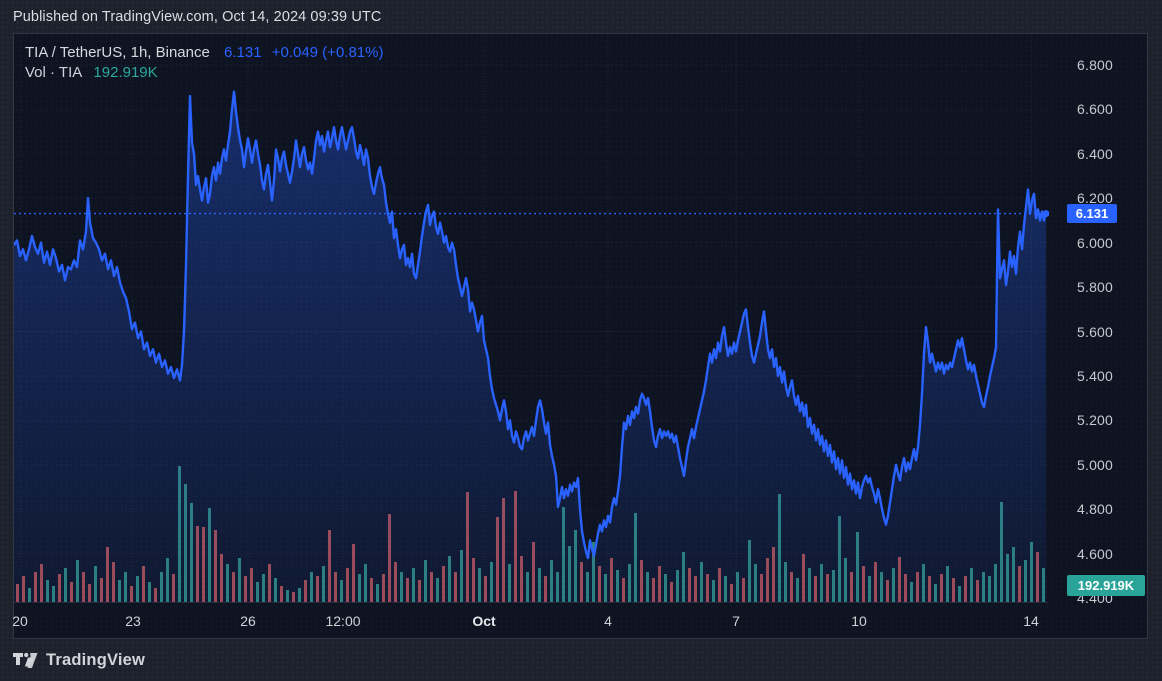 The height and width of the screenshot is (681, 1162). I want to click on price-tick-label: 5.600, so click(1095, 331).